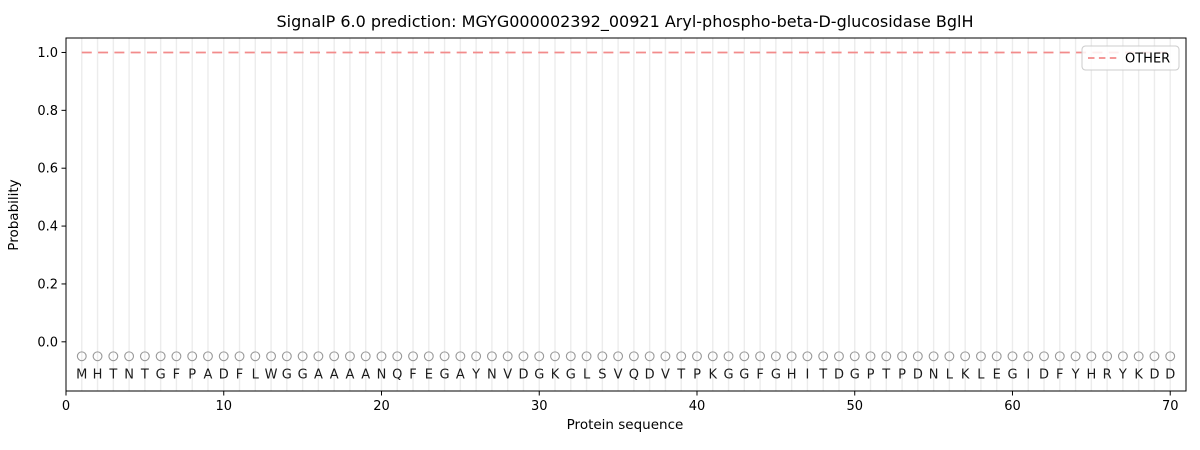 Image resolution: width=1200 pixels, height=450 pixels. Describe the element at coordinates (271, 375) in the screenshot. I see `sequence-letter: W` at that location.